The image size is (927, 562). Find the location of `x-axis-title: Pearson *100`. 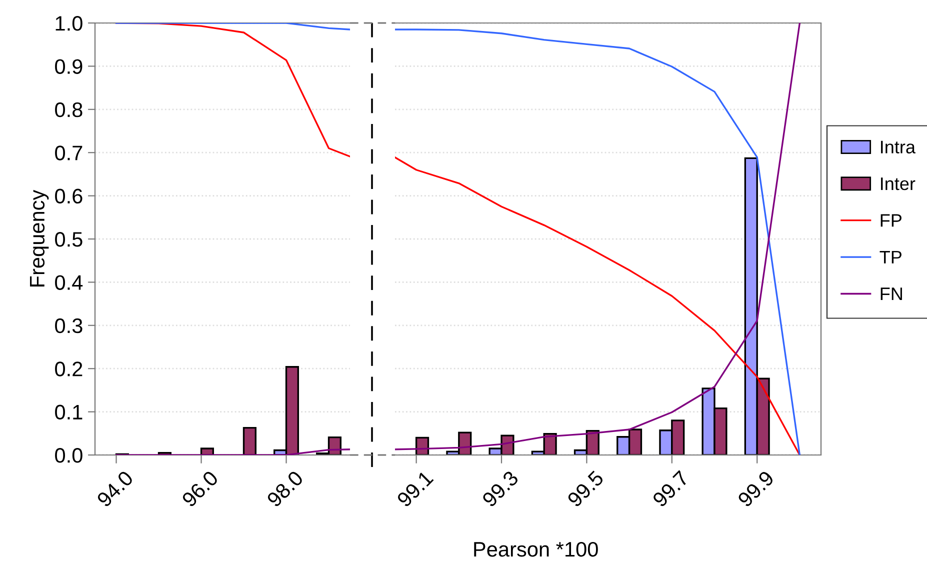

x-axis-title: Pearson *100 is located at coordinates (536, 549).